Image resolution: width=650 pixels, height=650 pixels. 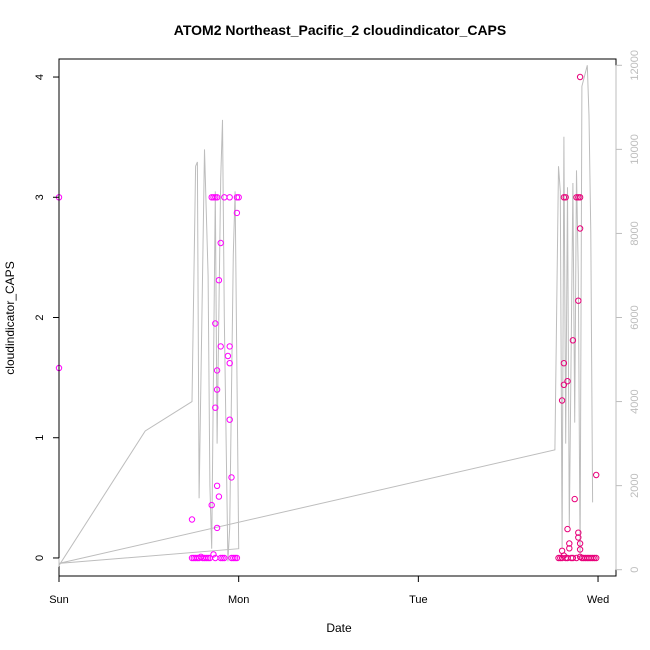 I want to click on y-tick-label: 1, so click(x=40, y=438).